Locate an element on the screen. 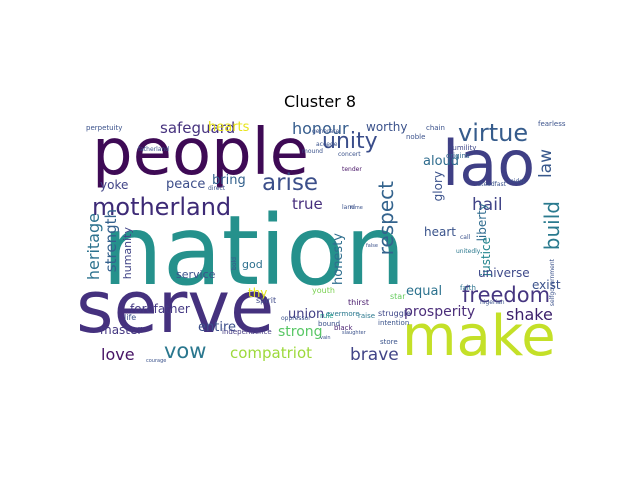 The width and height of the screenshot is (640, 480). cloud-word-safeguard: safeguard is located at coordinates (198, 128).